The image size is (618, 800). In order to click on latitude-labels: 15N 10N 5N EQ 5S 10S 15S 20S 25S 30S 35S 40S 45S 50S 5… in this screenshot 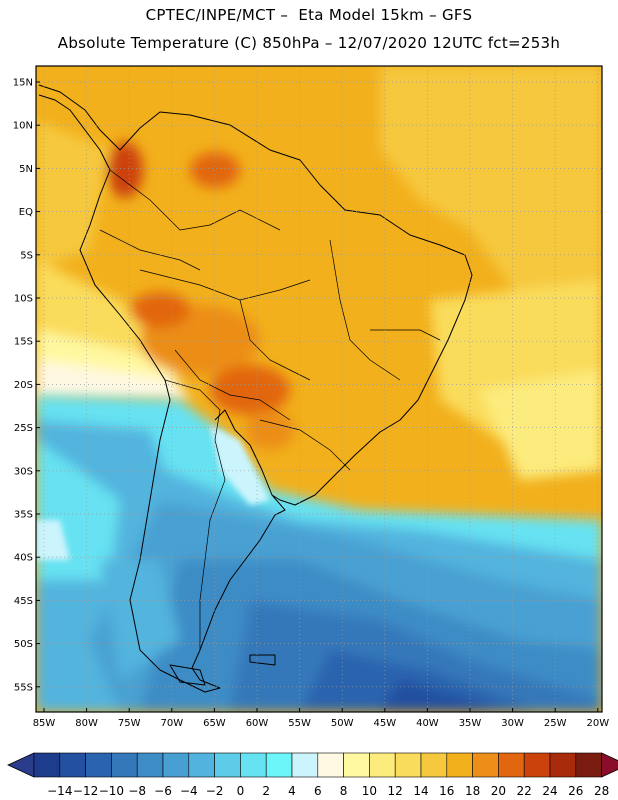, I will do `click(26, 385)`.